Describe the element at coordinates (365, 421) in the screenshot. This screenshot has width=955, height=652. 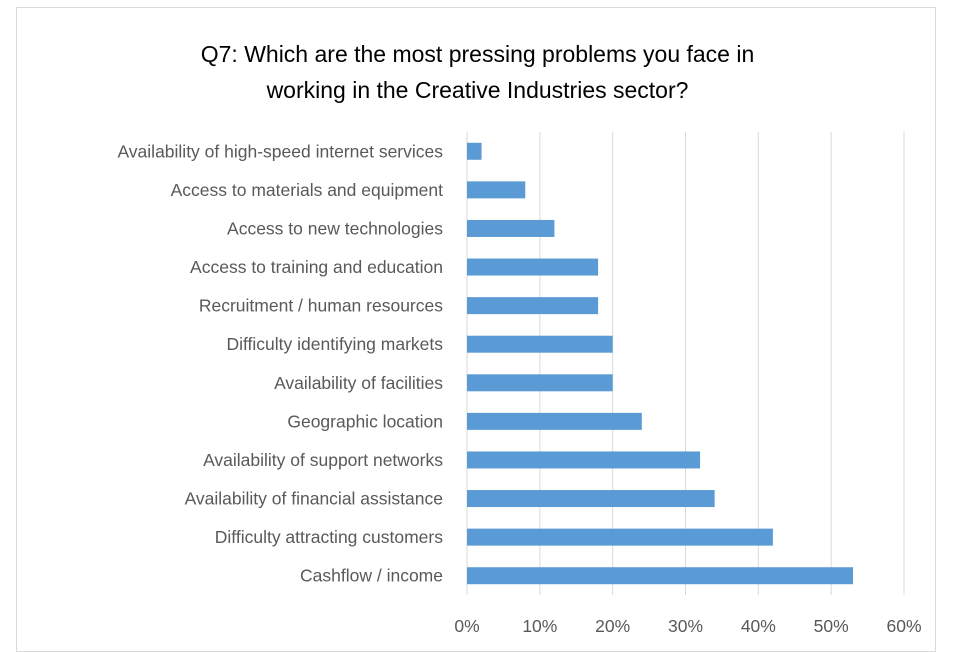
I see `category-label: Geographic location` at that location.